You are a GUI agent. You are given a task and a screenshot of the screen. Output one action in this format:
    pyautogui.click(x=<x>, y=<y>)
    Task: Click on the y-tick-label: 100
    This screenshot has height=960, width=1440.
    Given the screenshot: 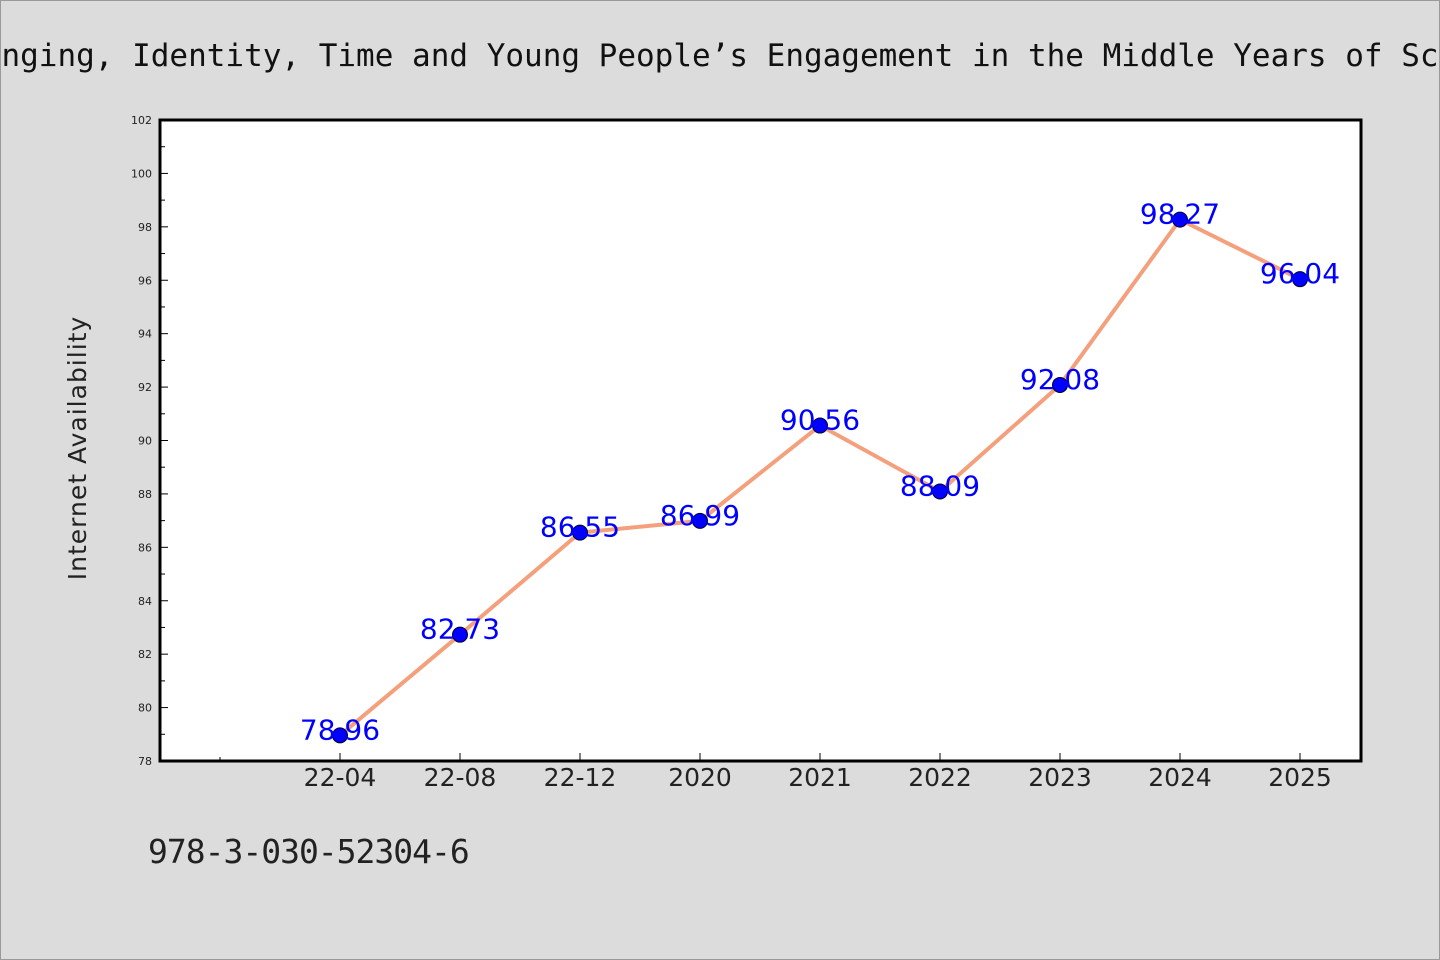 What is the action you would take?
    pyautogui.click(x=141, y=173)
    